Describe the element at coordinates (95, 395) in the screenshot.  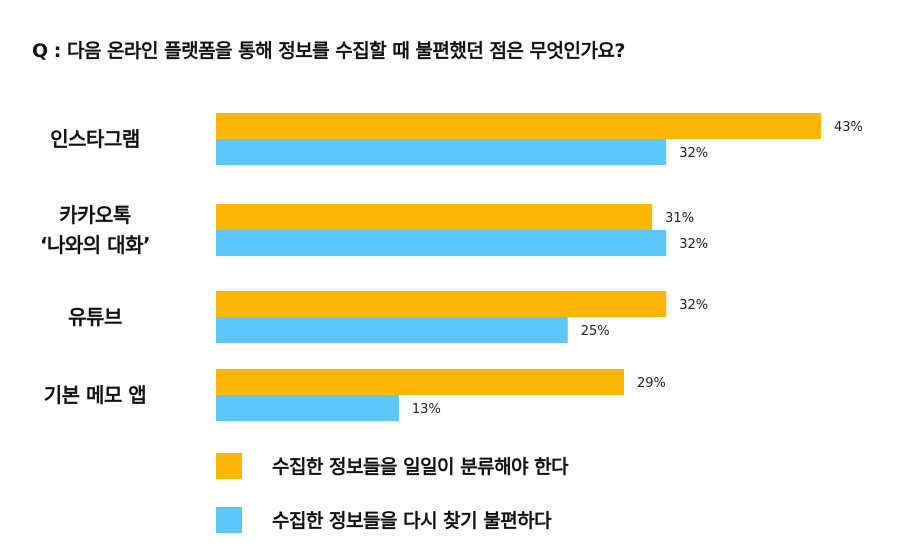
I see `category-label: 기본 메모 앱` at that location.